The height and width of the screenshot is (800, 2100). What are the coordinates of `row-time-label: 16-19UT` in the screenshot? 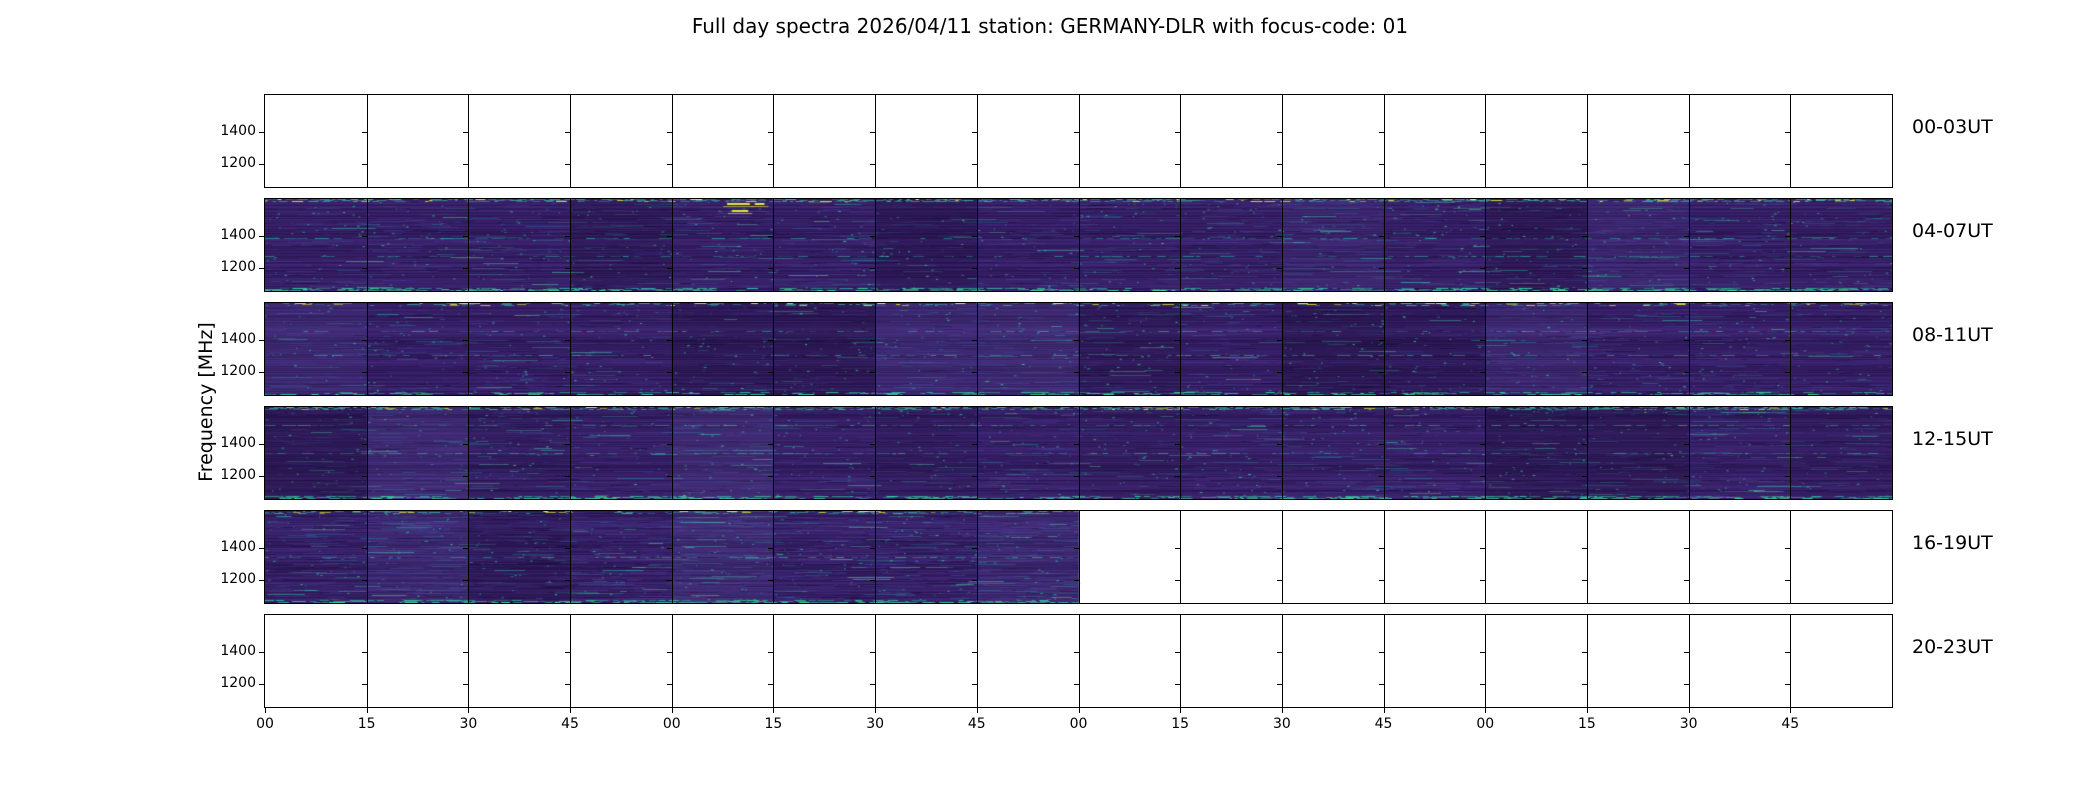 It's located at (1952, 543).